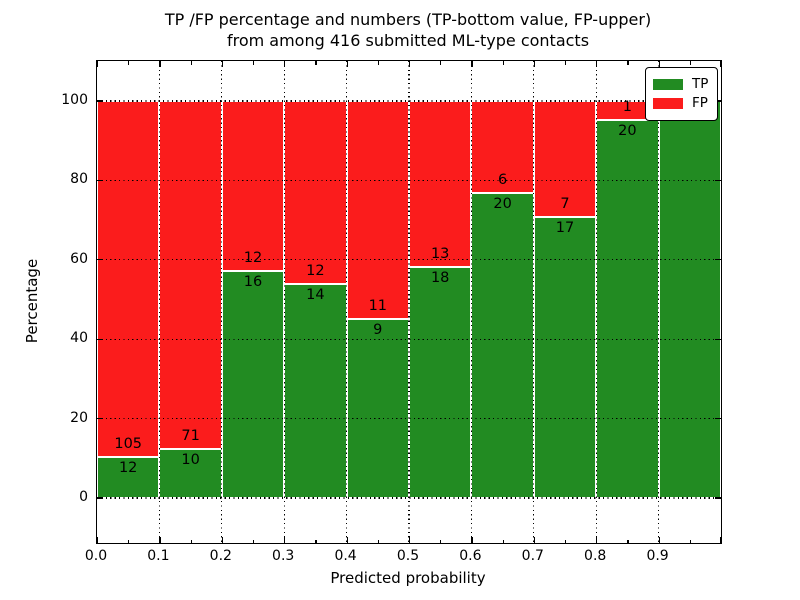 This screenshot has width=800, height=600. What do you see at coordinates (79, 338) in the screenshot?
I see `y-tick-label: 40` at bounding box center [79, 338].